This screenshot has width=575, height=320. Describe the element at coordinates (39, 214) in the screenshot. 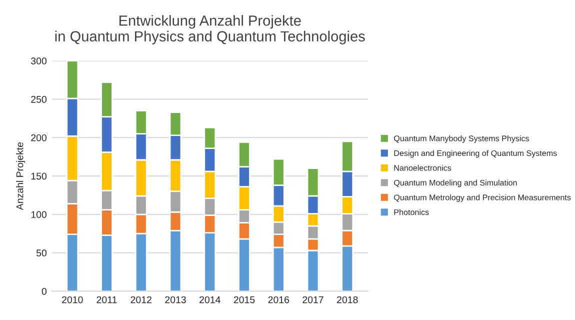

I see `y-tick-label: 100` at that location.